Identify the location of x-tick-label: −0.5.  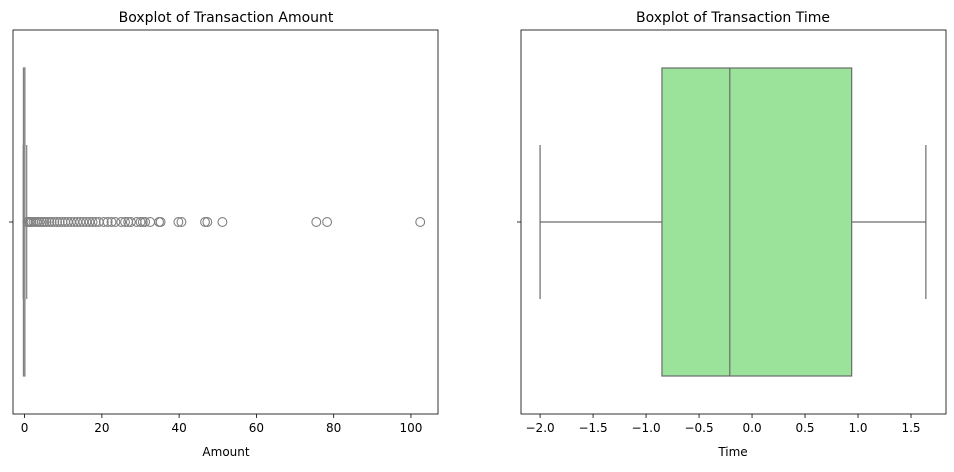
(698, 428).